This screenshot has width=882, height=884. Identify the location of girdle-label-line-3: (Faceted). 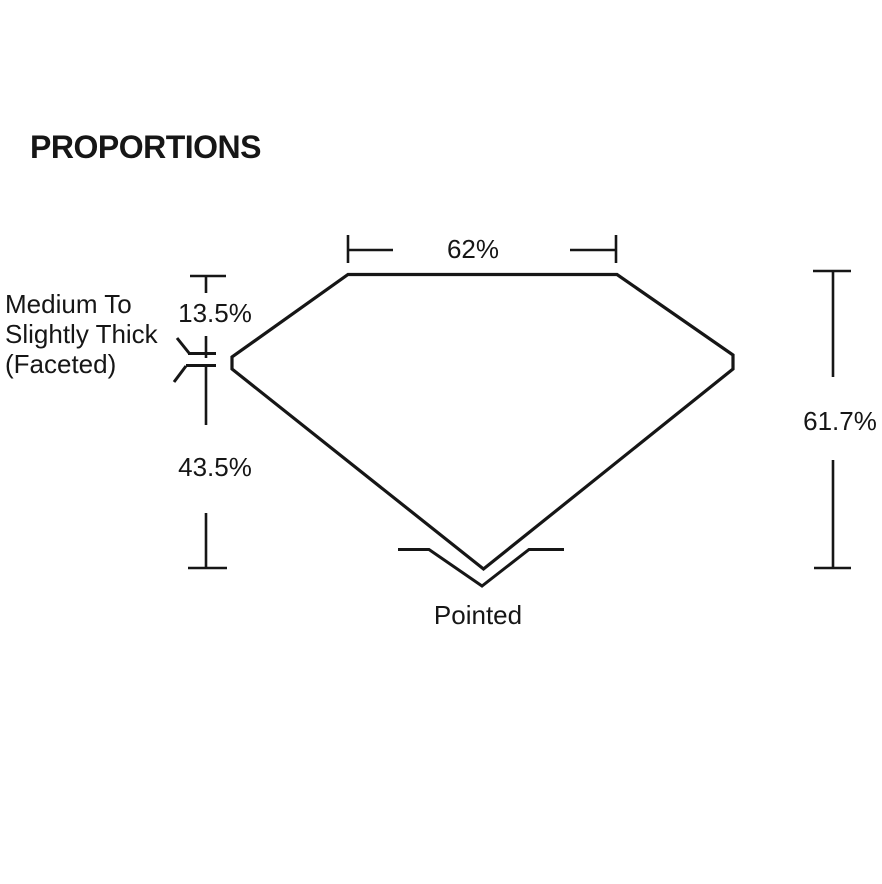
(61, 364).